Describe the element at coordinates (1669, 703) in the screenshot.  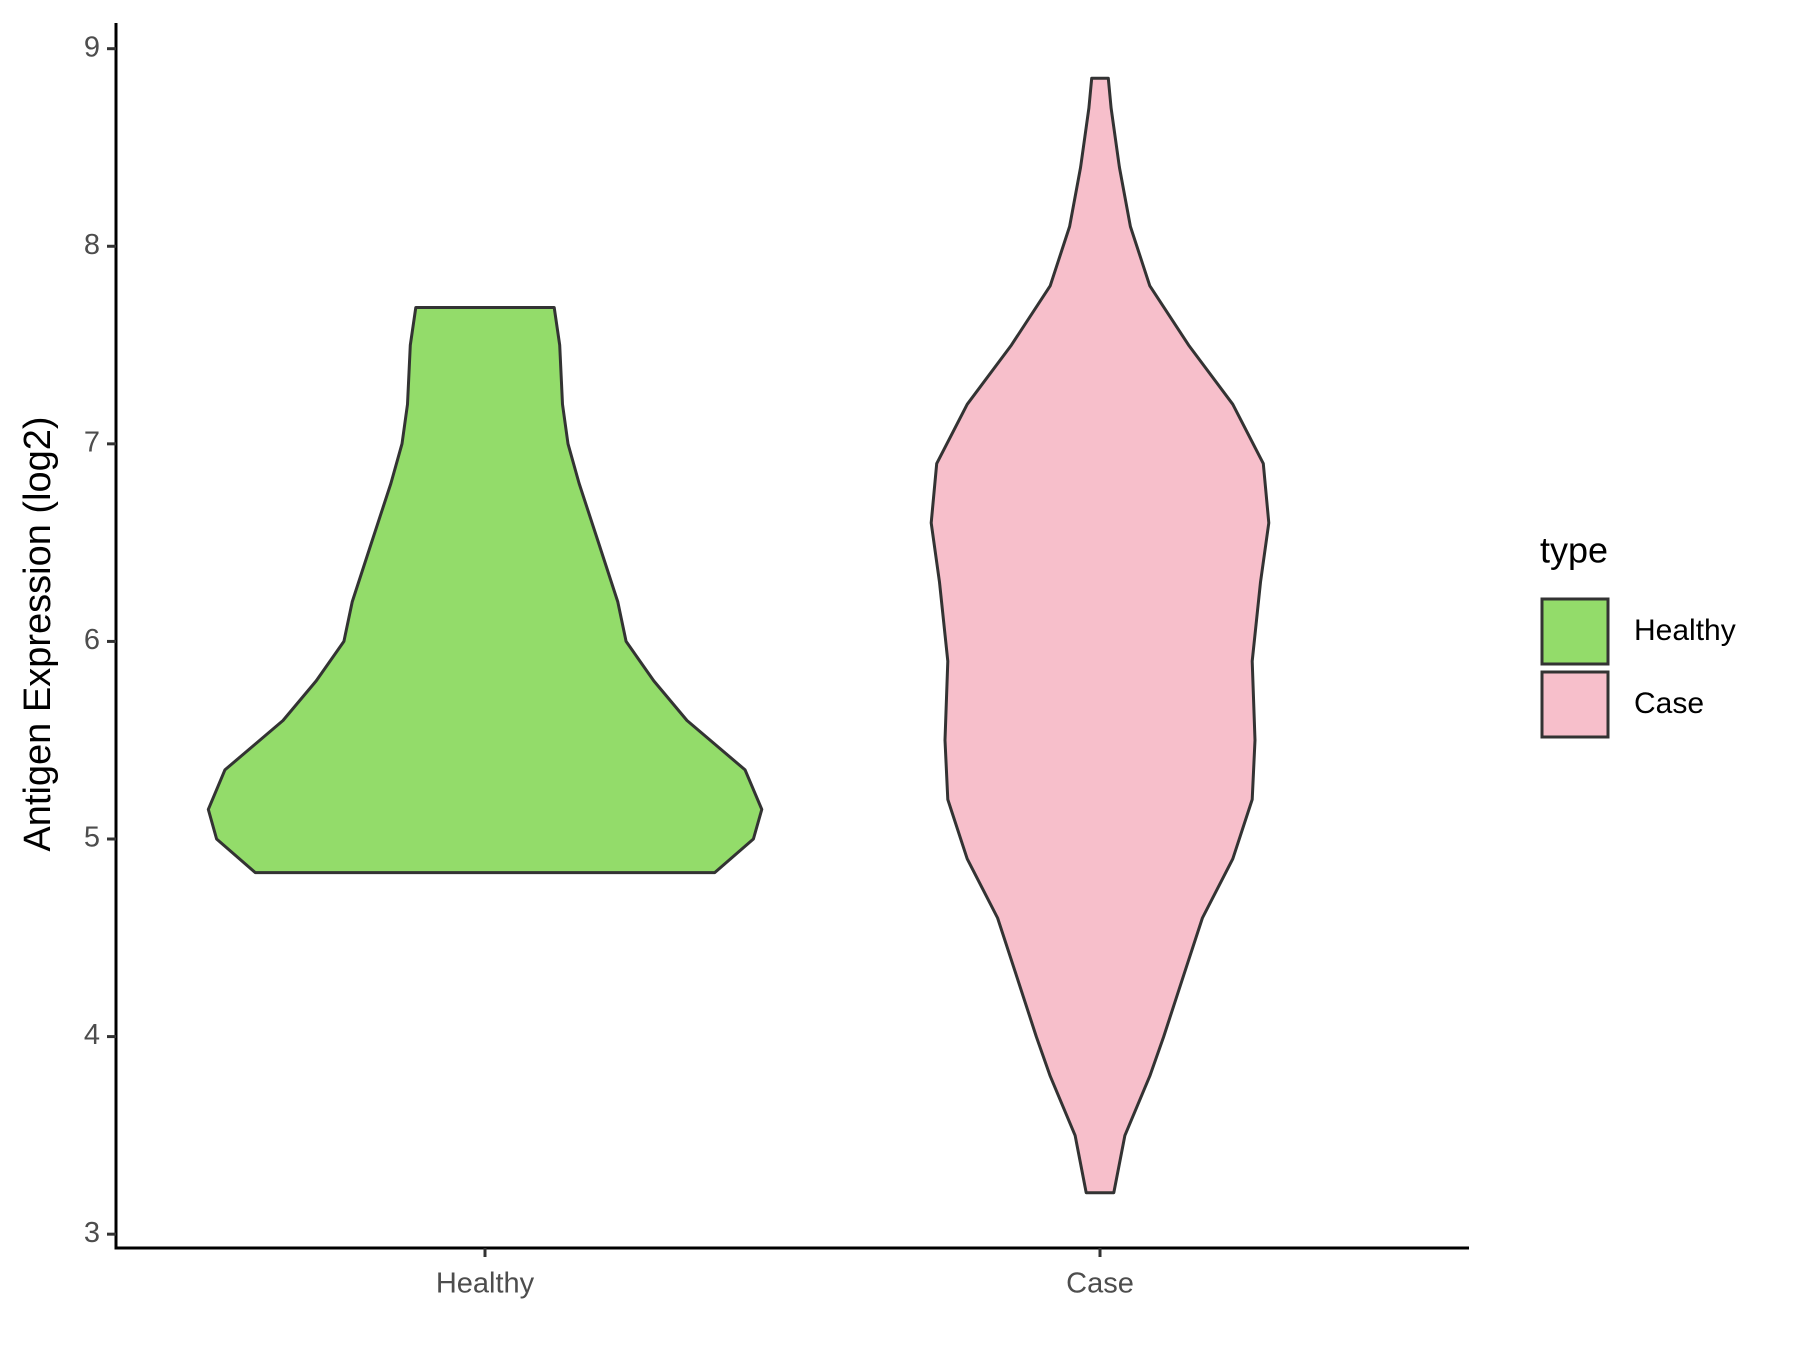
I see `legend-label: Case` at that location.